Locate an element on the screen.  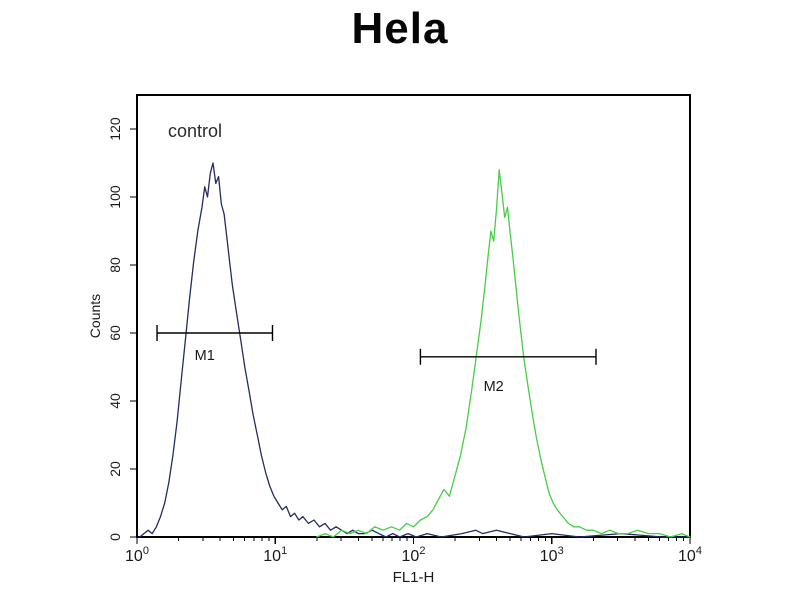
x-tick-label: 10² is located at coordinates (414, 555).